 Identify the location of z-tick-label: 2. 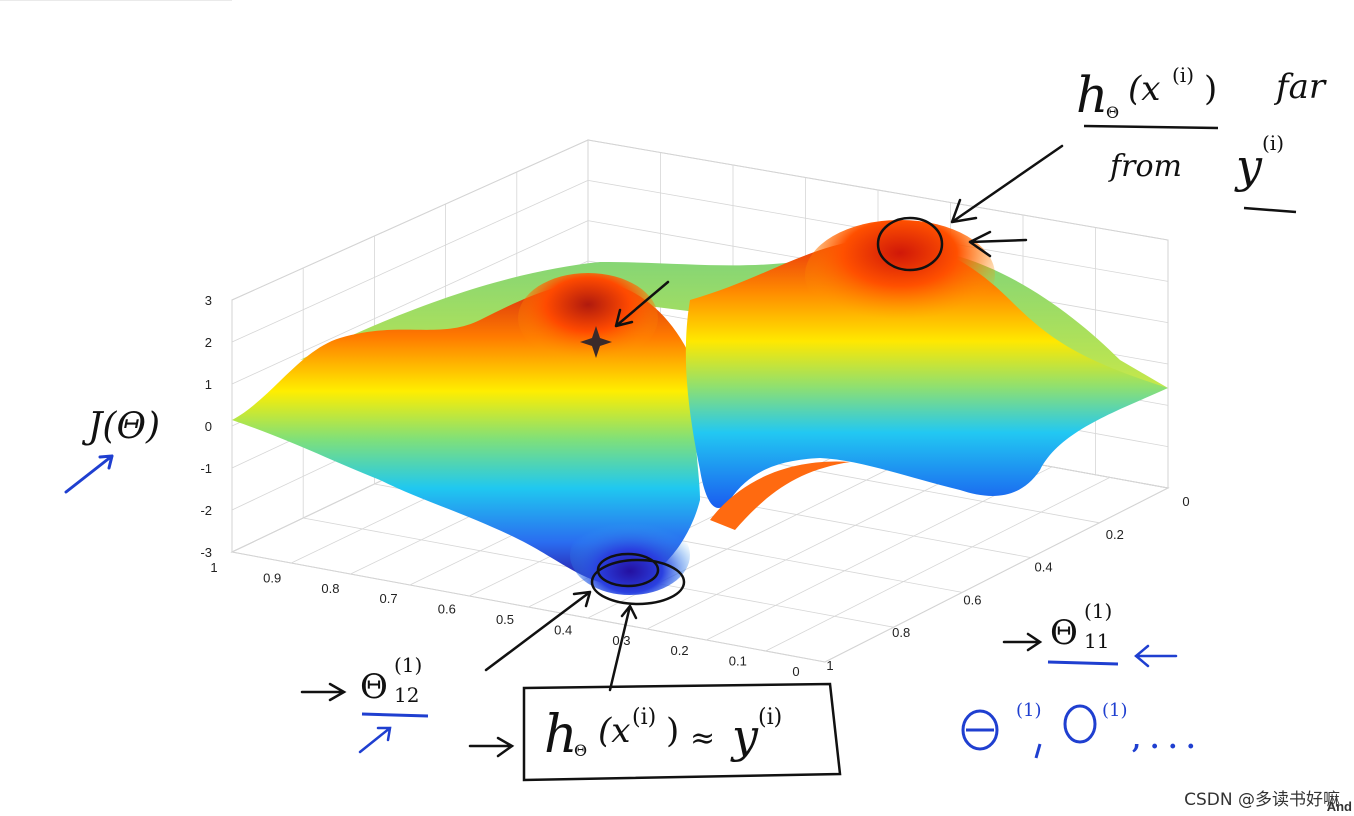
(208, 342).